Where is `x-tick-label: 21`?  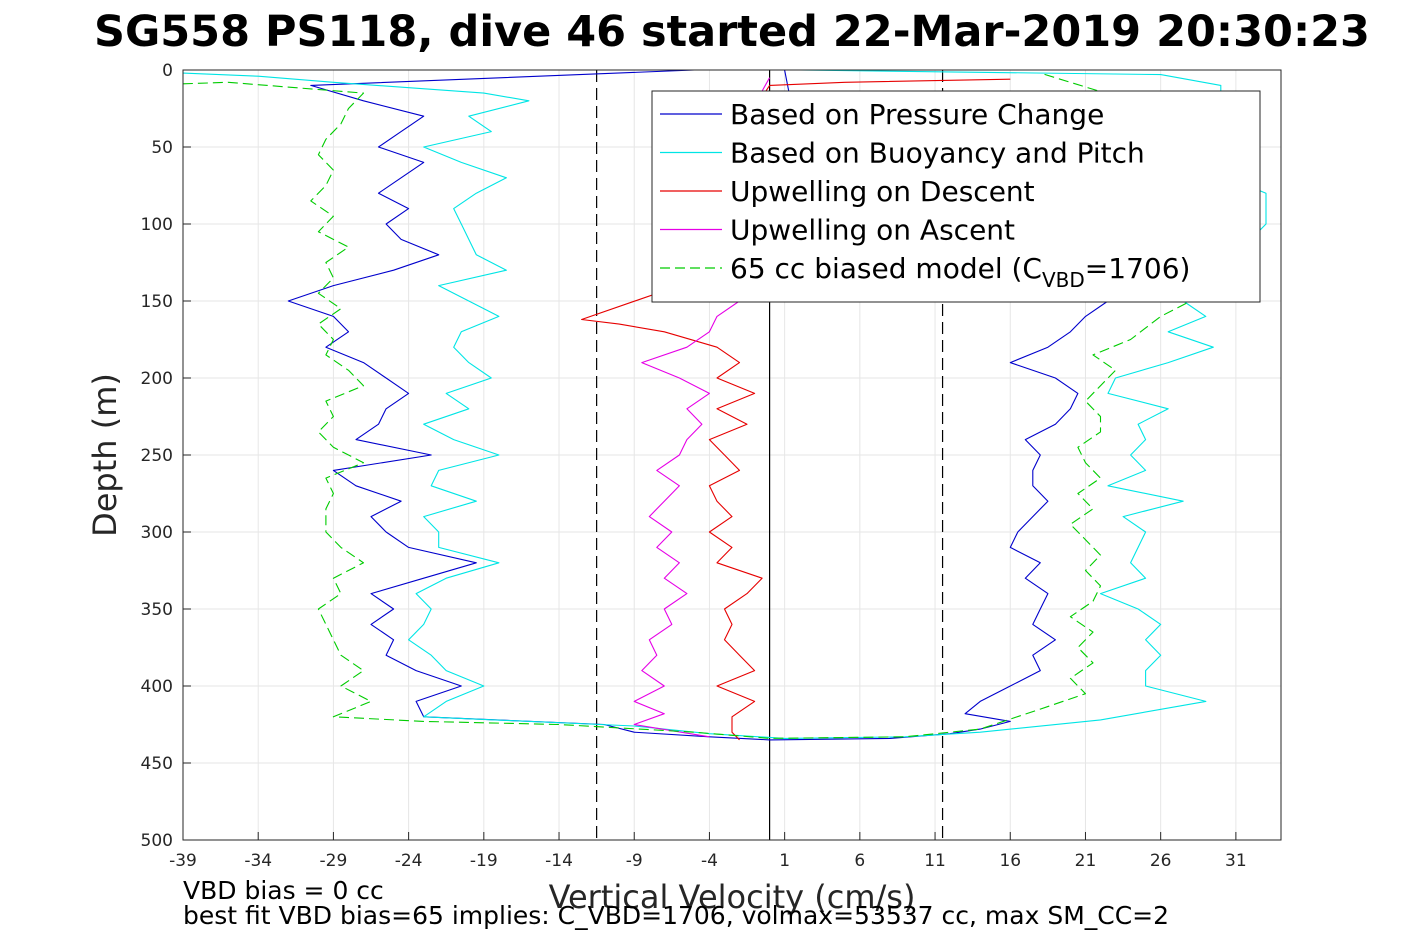
x-tick-label: 21 is located at coordinates (1086, 861).